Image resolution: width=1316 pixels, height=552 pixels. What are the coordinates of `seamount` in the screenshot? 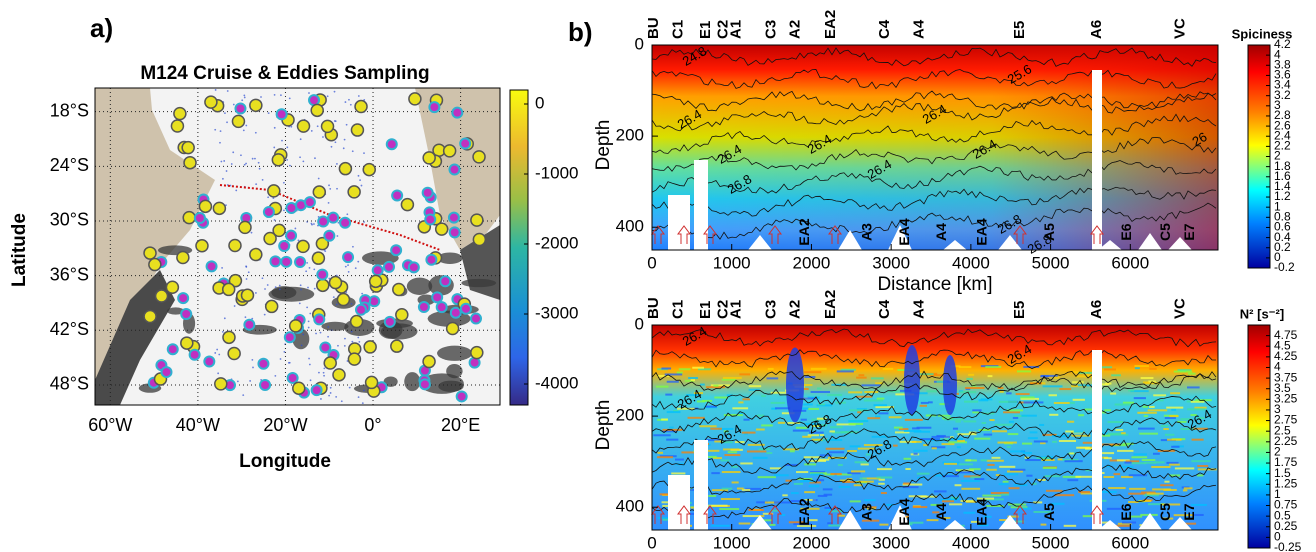 It's located at (419, 286).